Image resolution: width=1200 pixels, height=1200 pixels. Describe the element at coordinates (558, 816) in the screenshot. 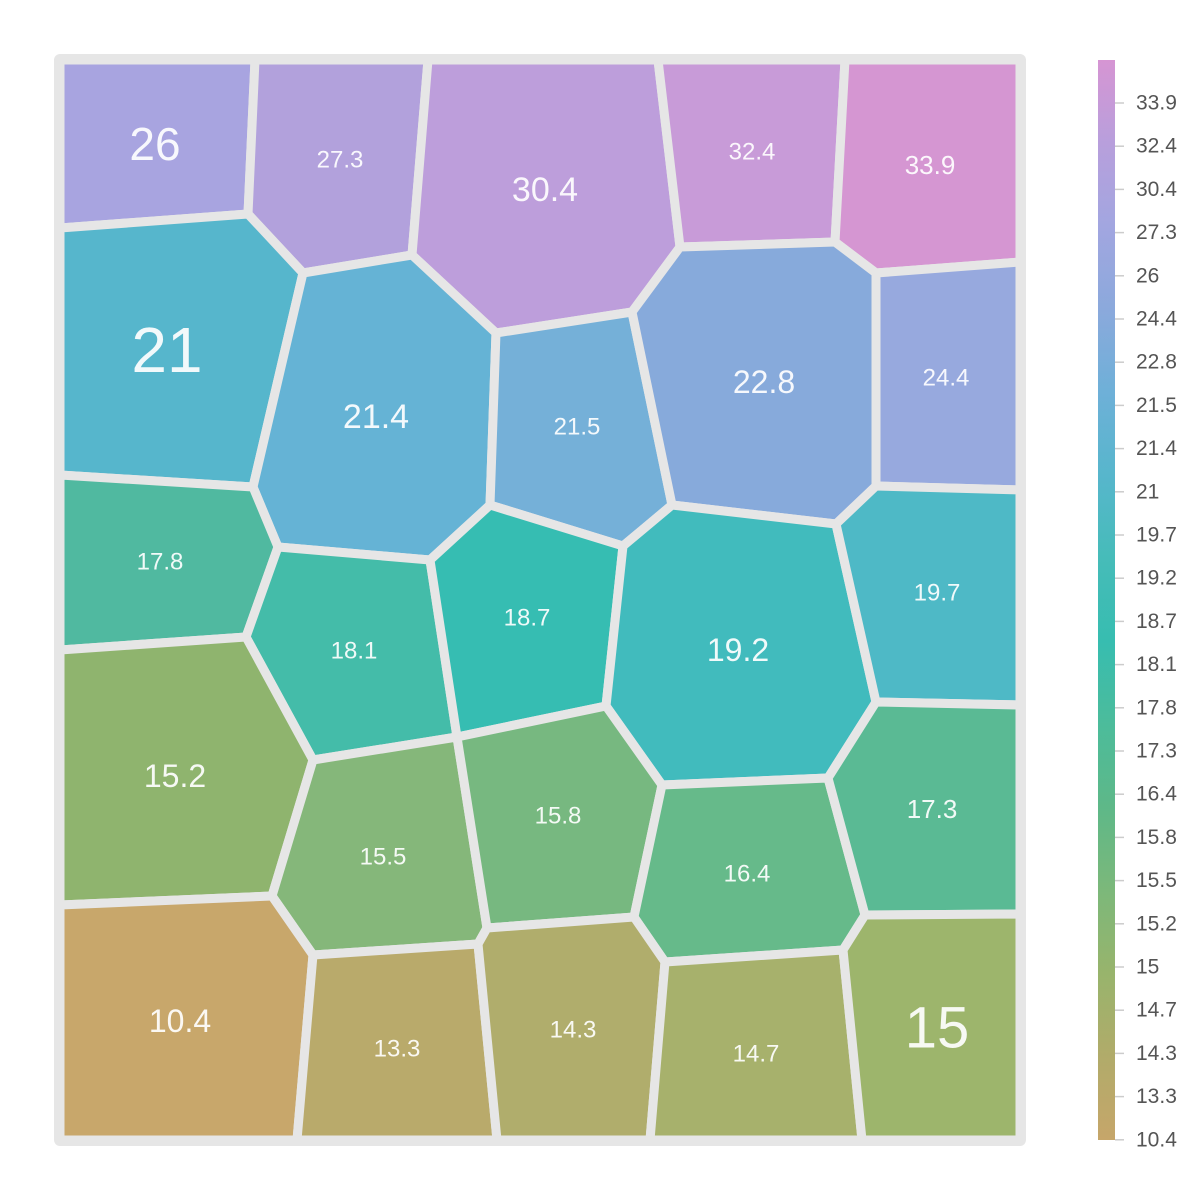

I see `cell-label: 15.8` at that location.